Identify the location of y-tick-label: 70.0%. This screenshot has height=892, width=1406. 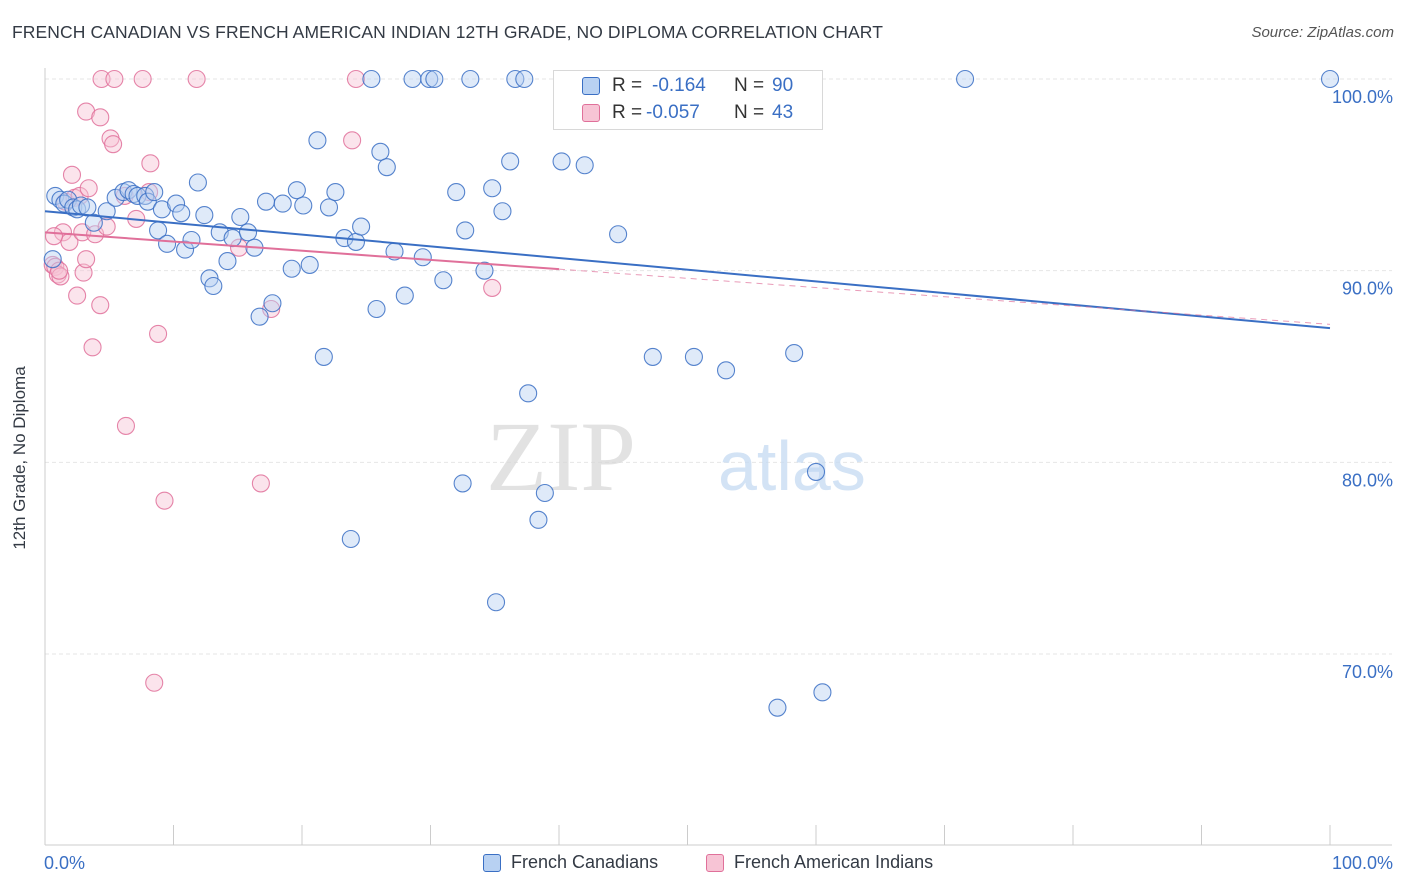
(1367, 672).